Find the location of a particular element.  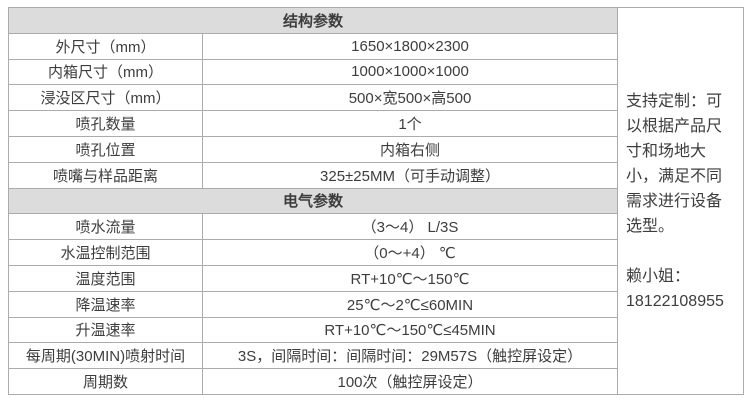

table-row: 温度范围 RT+10℃～150℃ is located at coordinates (313, 278).